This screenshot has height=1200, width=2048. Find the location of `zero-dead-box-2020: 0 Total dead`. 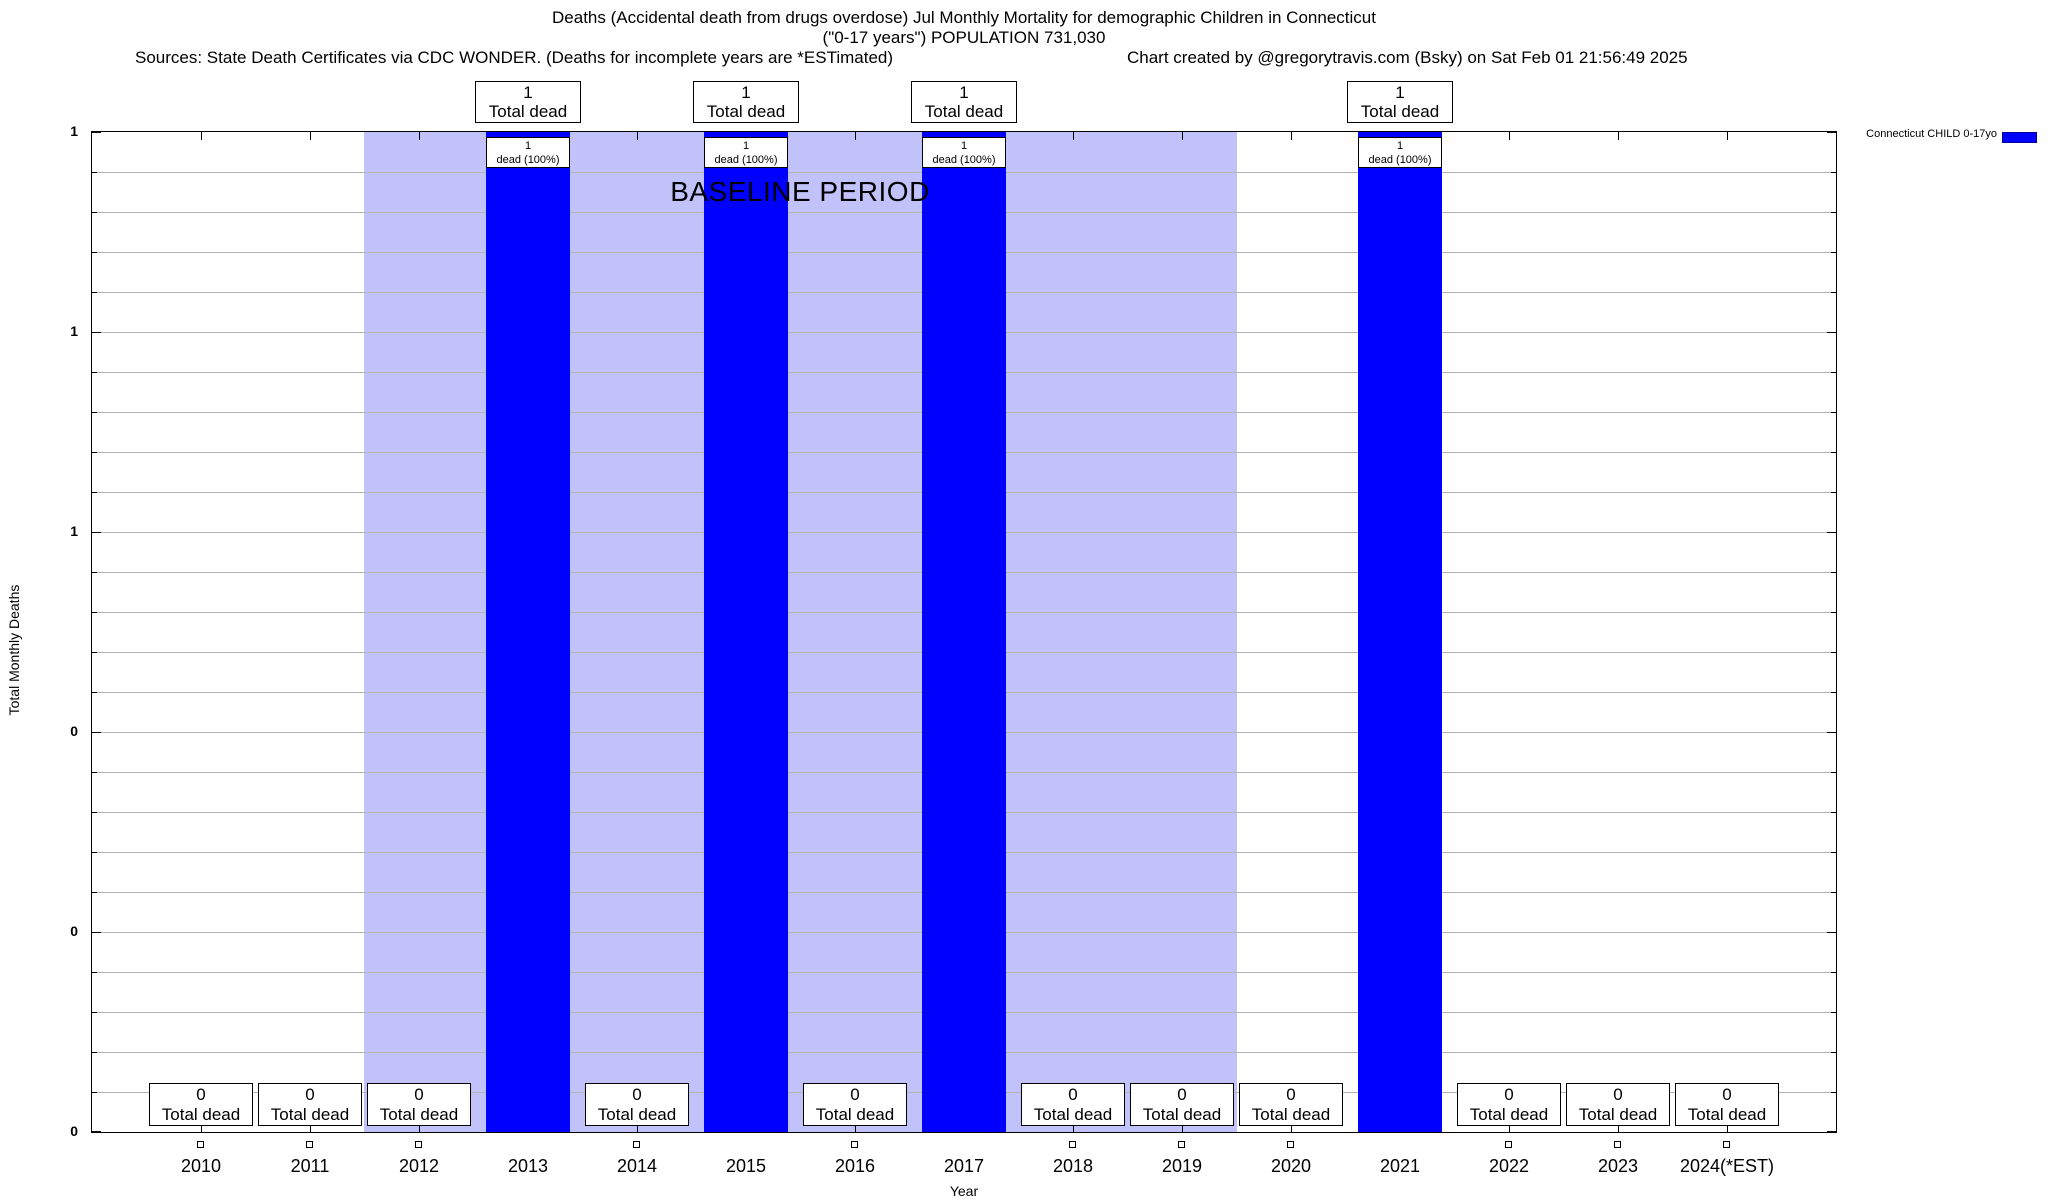

zero-dead-box-2020: 0 Total dead is located at coordinates (1291, 1104).